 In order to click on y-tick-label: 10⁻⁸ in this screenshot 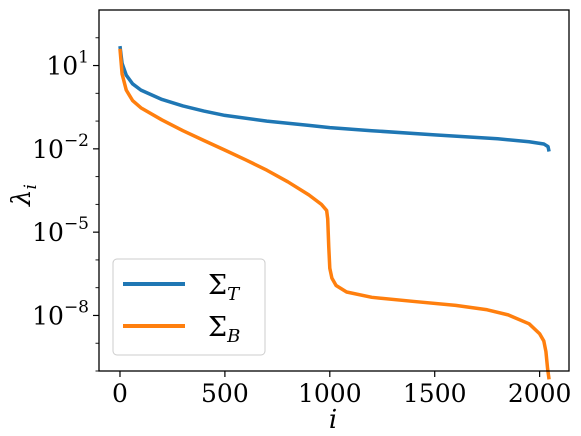, I will do `click(60, 313)`.